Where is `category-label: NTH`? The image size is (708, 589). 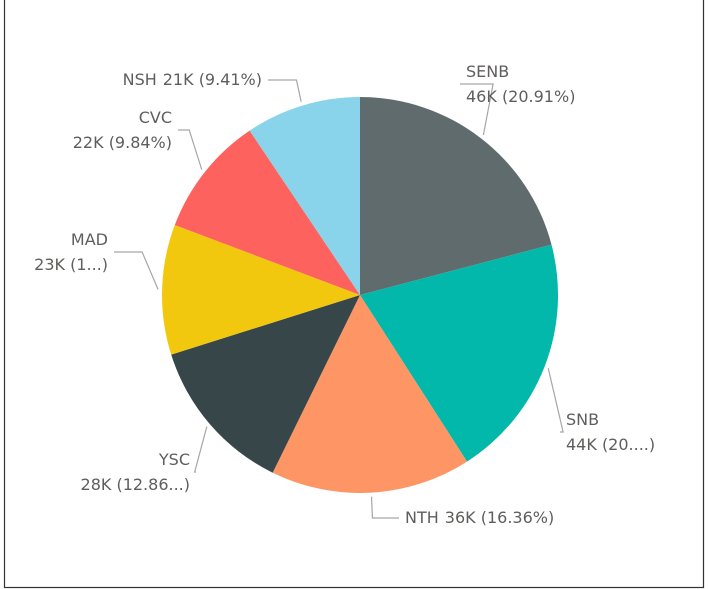 category-label: NTH is located at coordinates (422, 517).